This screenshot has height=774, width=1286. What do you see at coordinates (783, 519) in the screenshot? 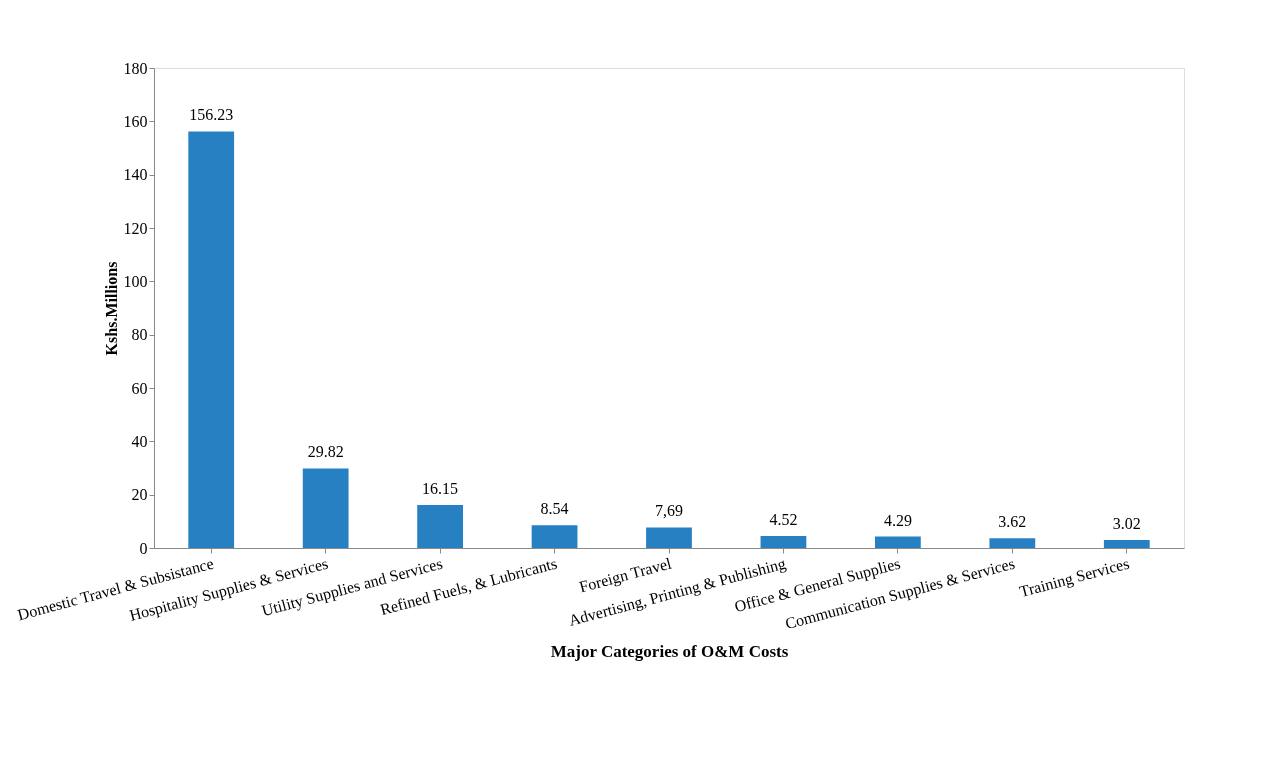
I see `data-label: 4.52` at bounding box center [783, 519].